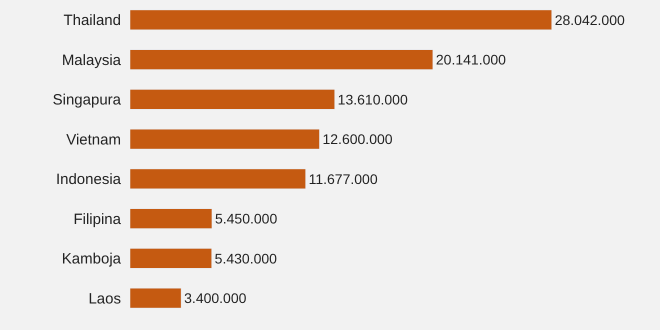 Image resolution: width=660 pixels, height=330 pixels. What do you see at coordinates (92, 21) in the screenshot?
I see `y-tick-label: Thailand` at bounding box center [92, 21].